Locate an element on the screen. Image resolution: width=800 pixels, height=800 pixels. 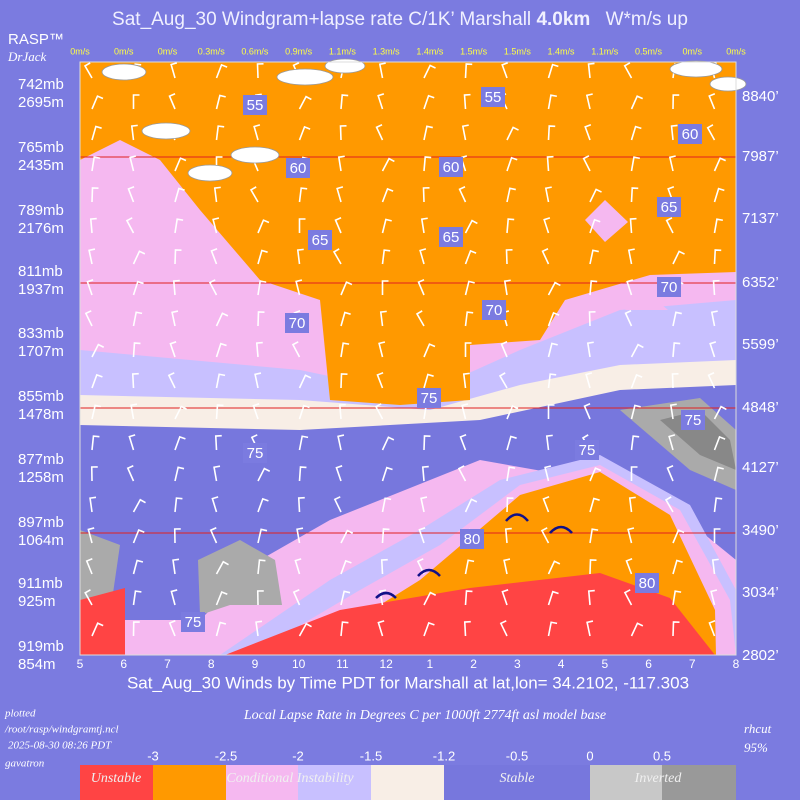
pressure-label: 919mb is located at coordinates (41, 646).